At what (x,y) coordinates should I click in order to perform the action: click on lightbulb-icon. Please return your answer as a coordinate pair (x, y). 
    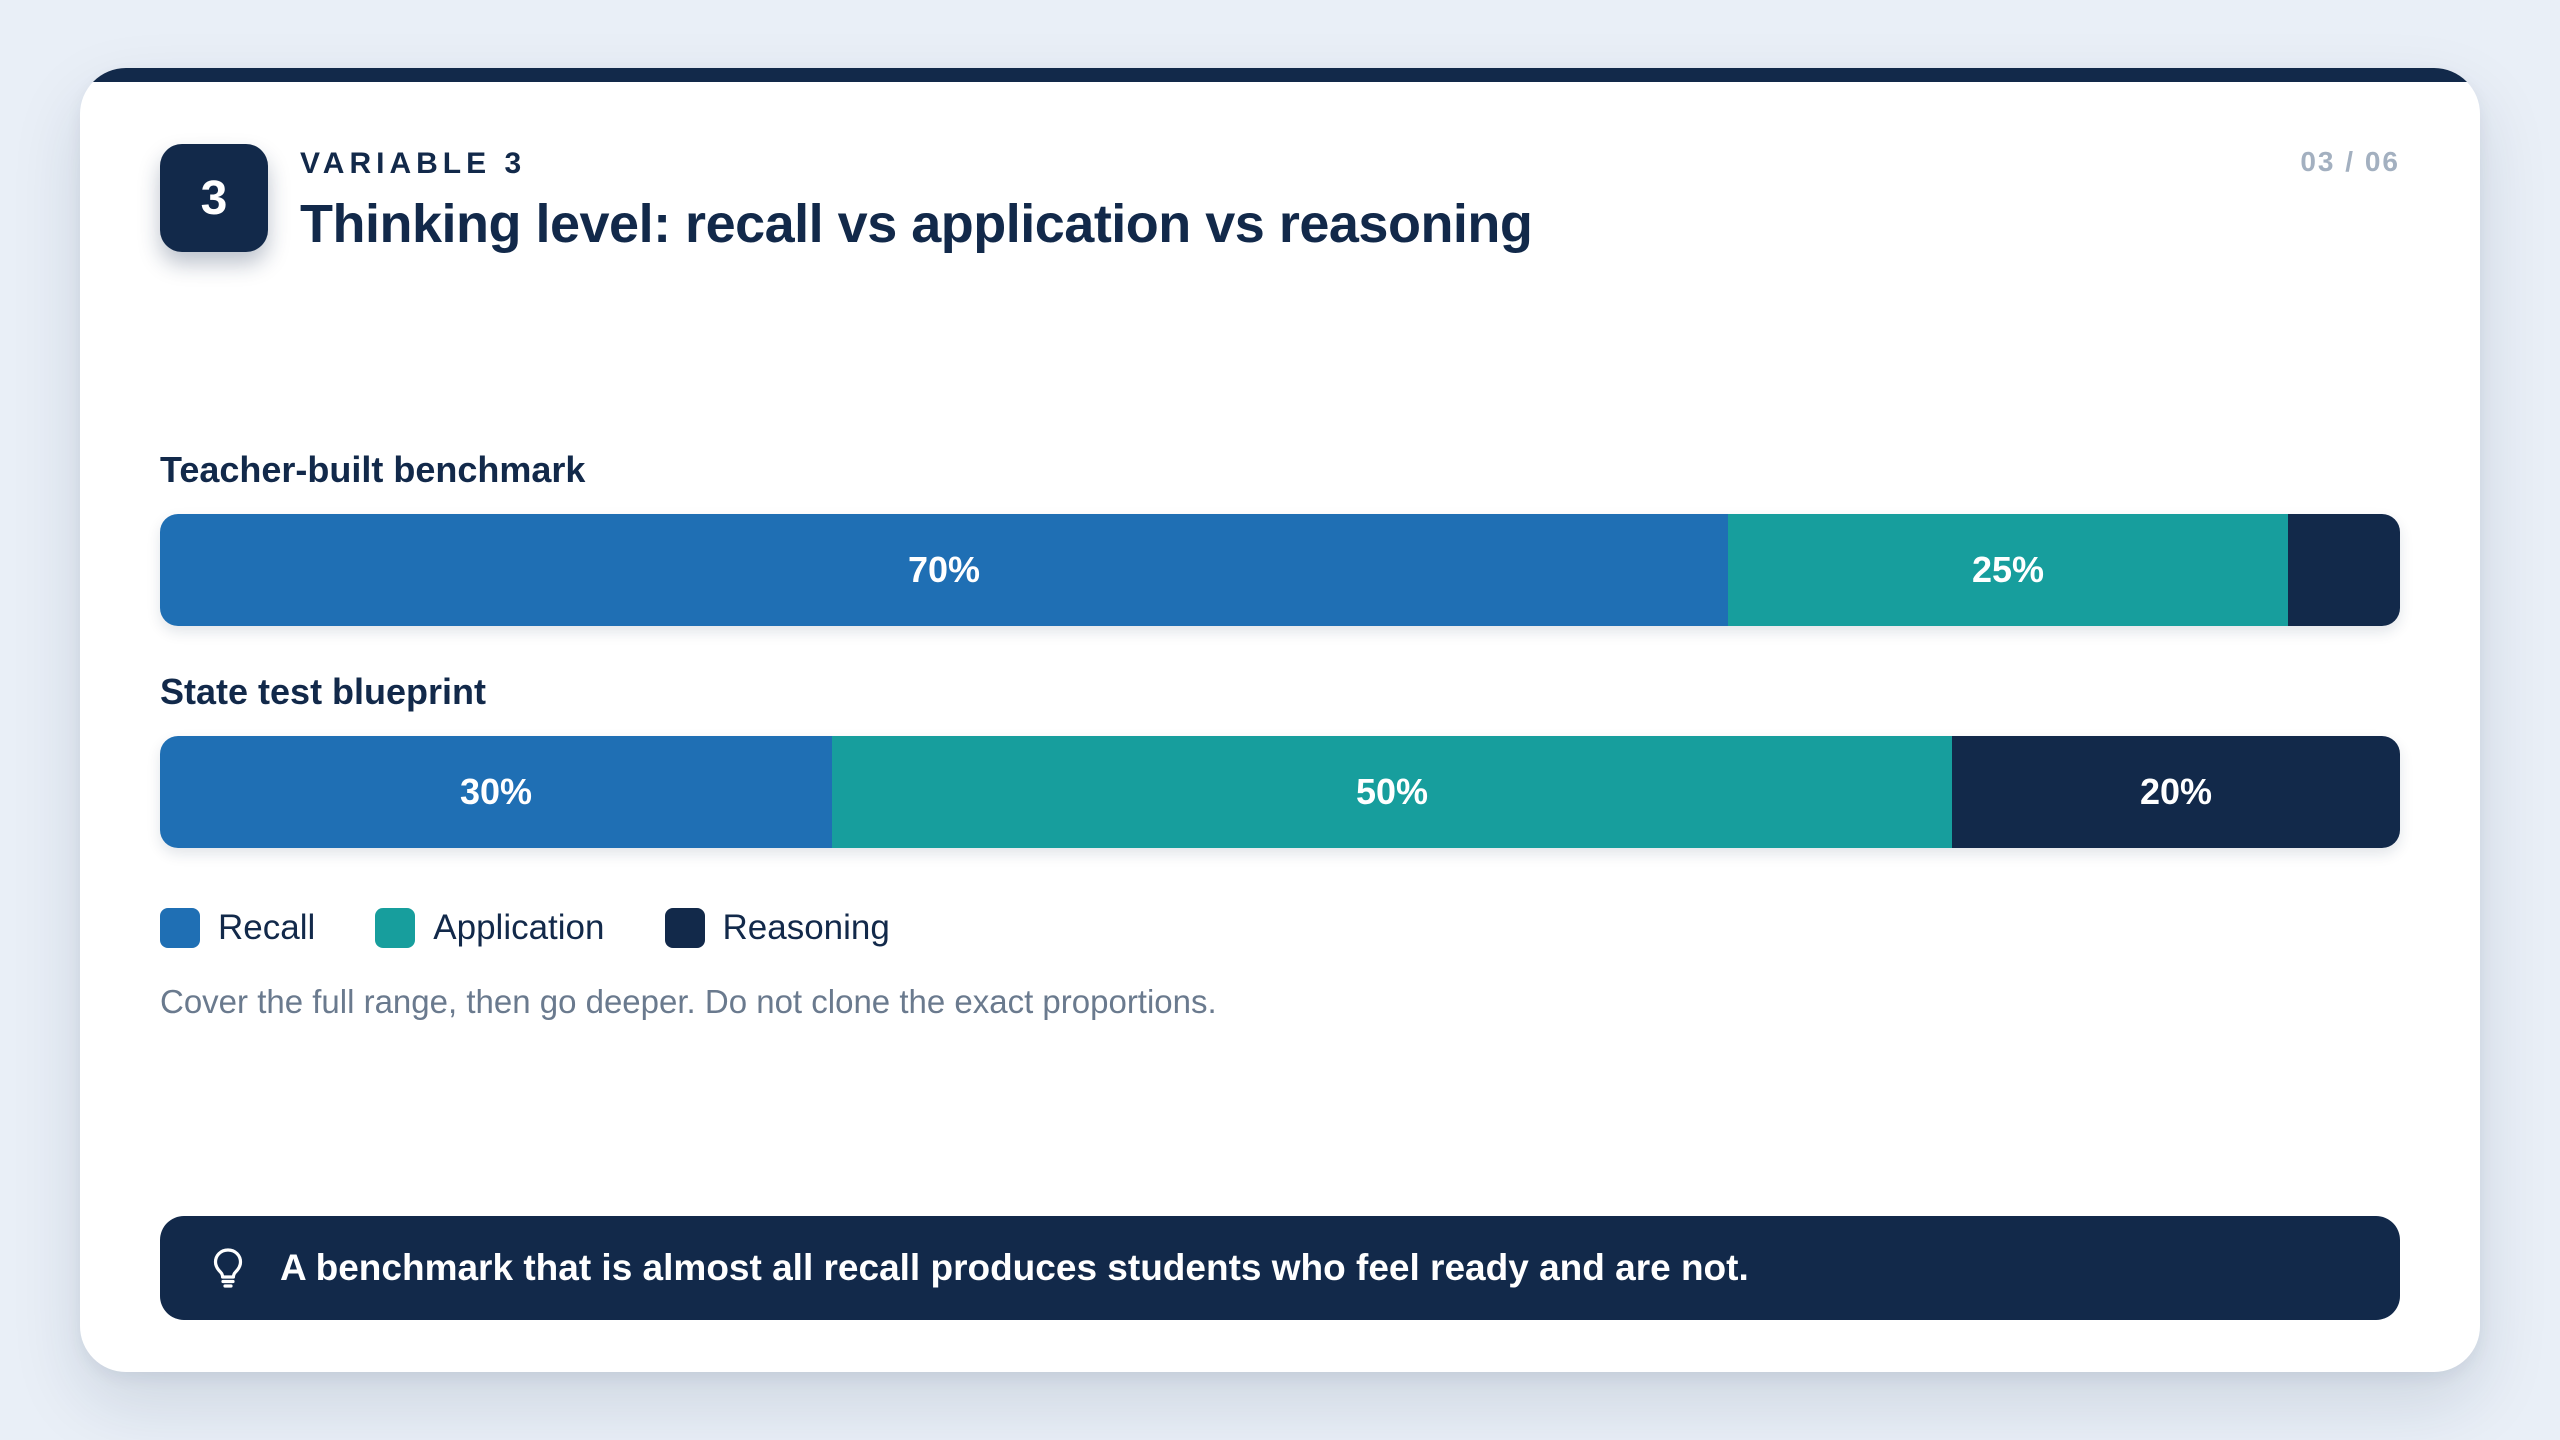
    Looking at the image, I should click on (228, 1268).